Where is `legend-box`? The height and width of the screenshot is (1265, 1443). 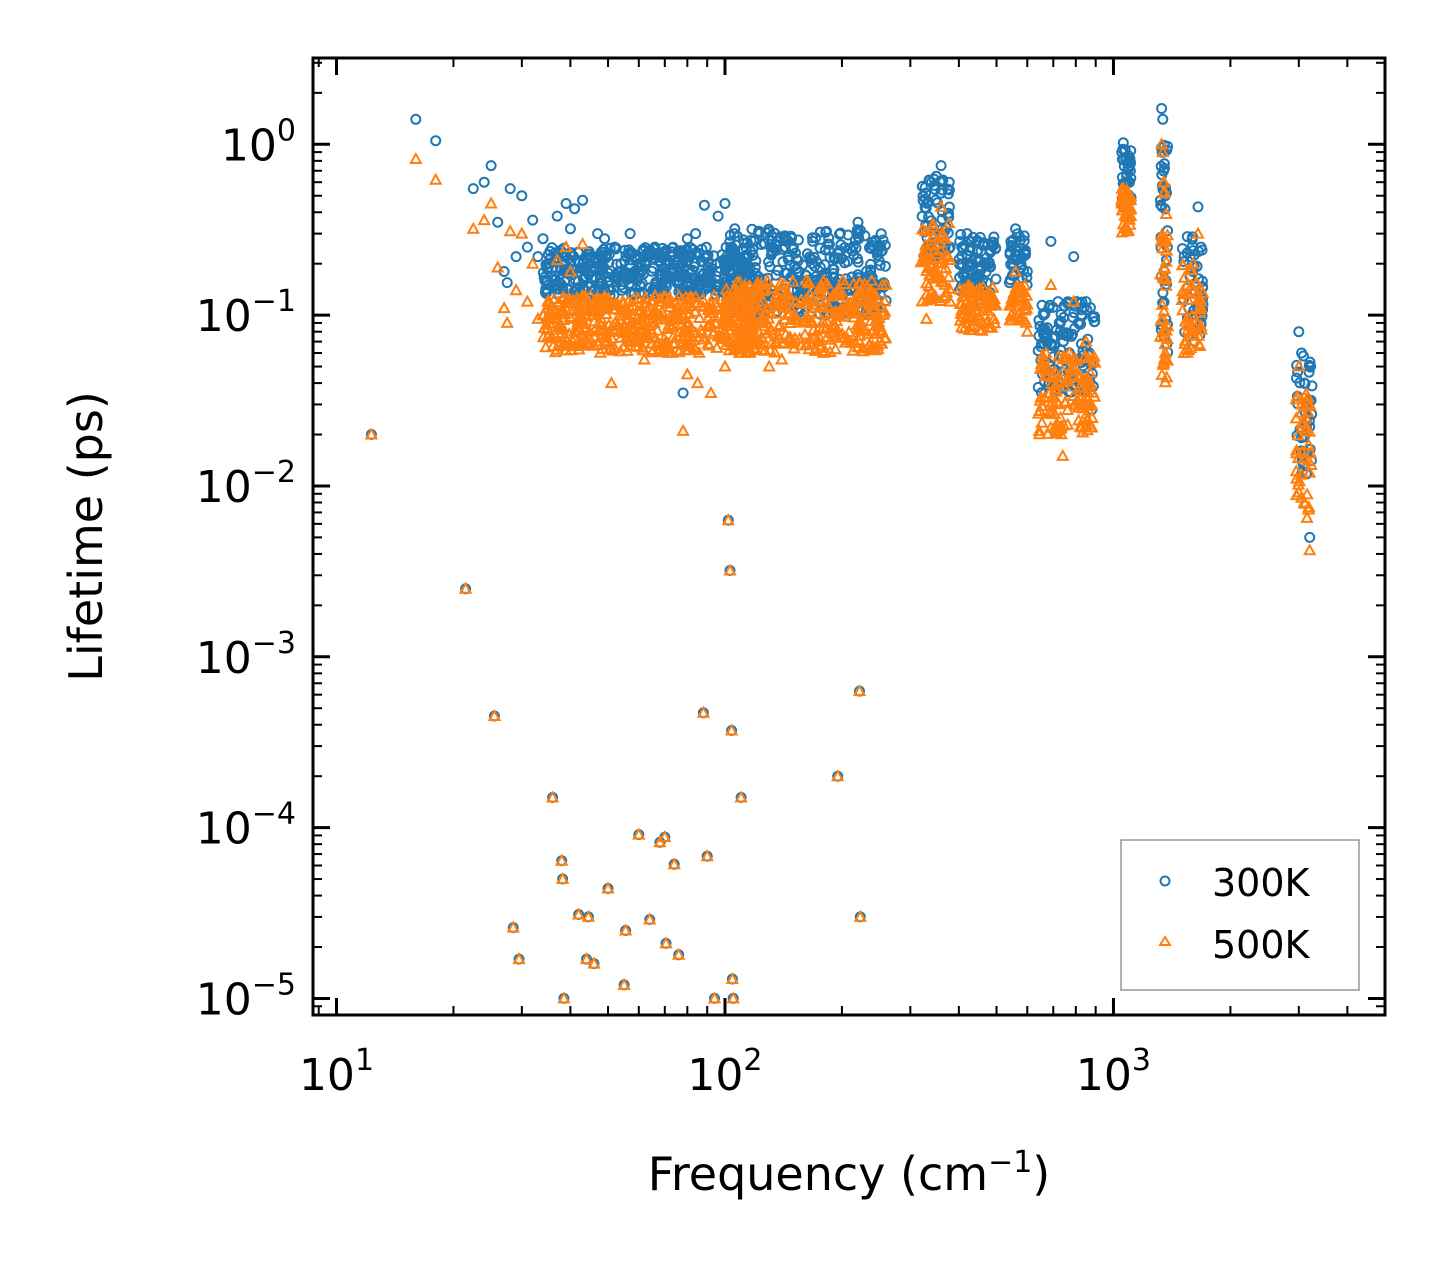
legend-box is located at coordinates (1240, 915).